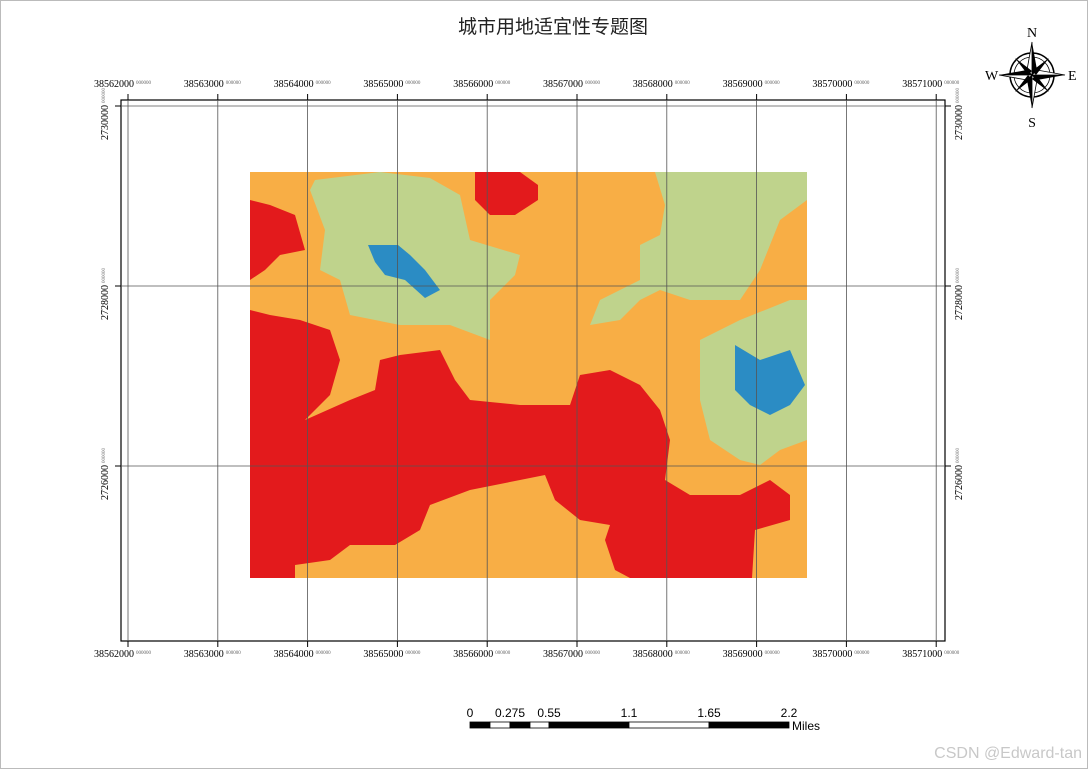 The image size is (1089, 770). What do you see at coordinates (473, 84) in the screenshot?
I see `coordinate-main: 38566000` at bounding box center [473, 84].